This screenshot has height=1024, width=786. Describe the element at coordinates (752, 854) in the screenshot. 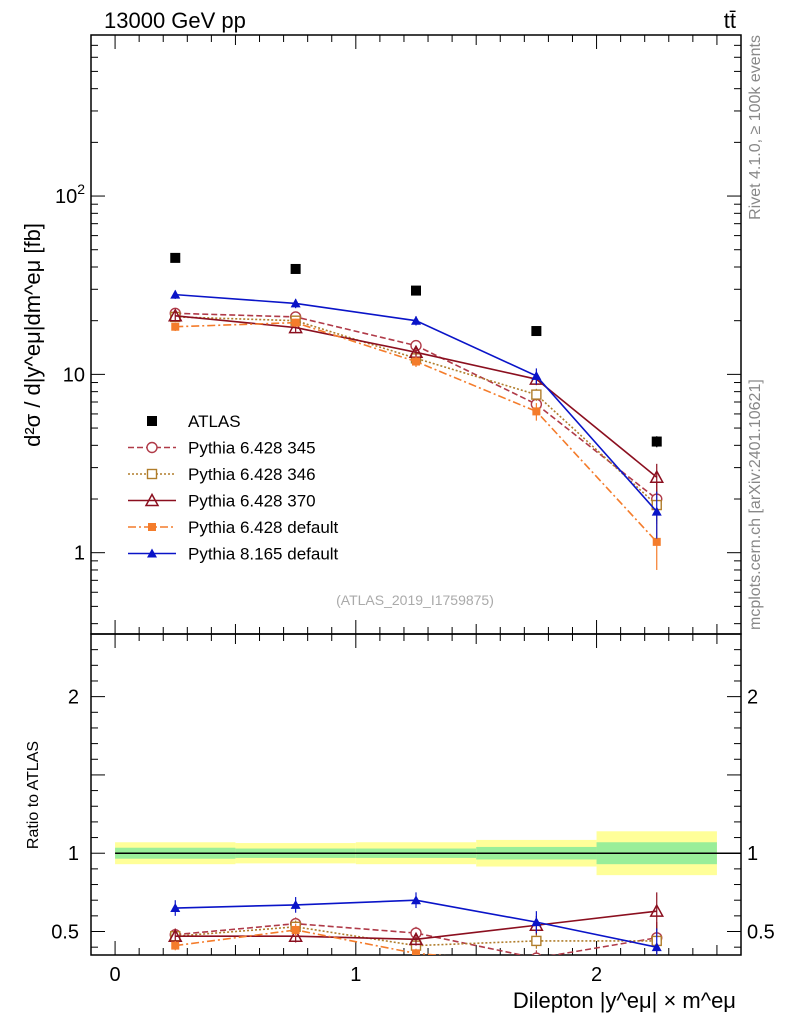

I see `y-tick-label-right: 1` at that location.